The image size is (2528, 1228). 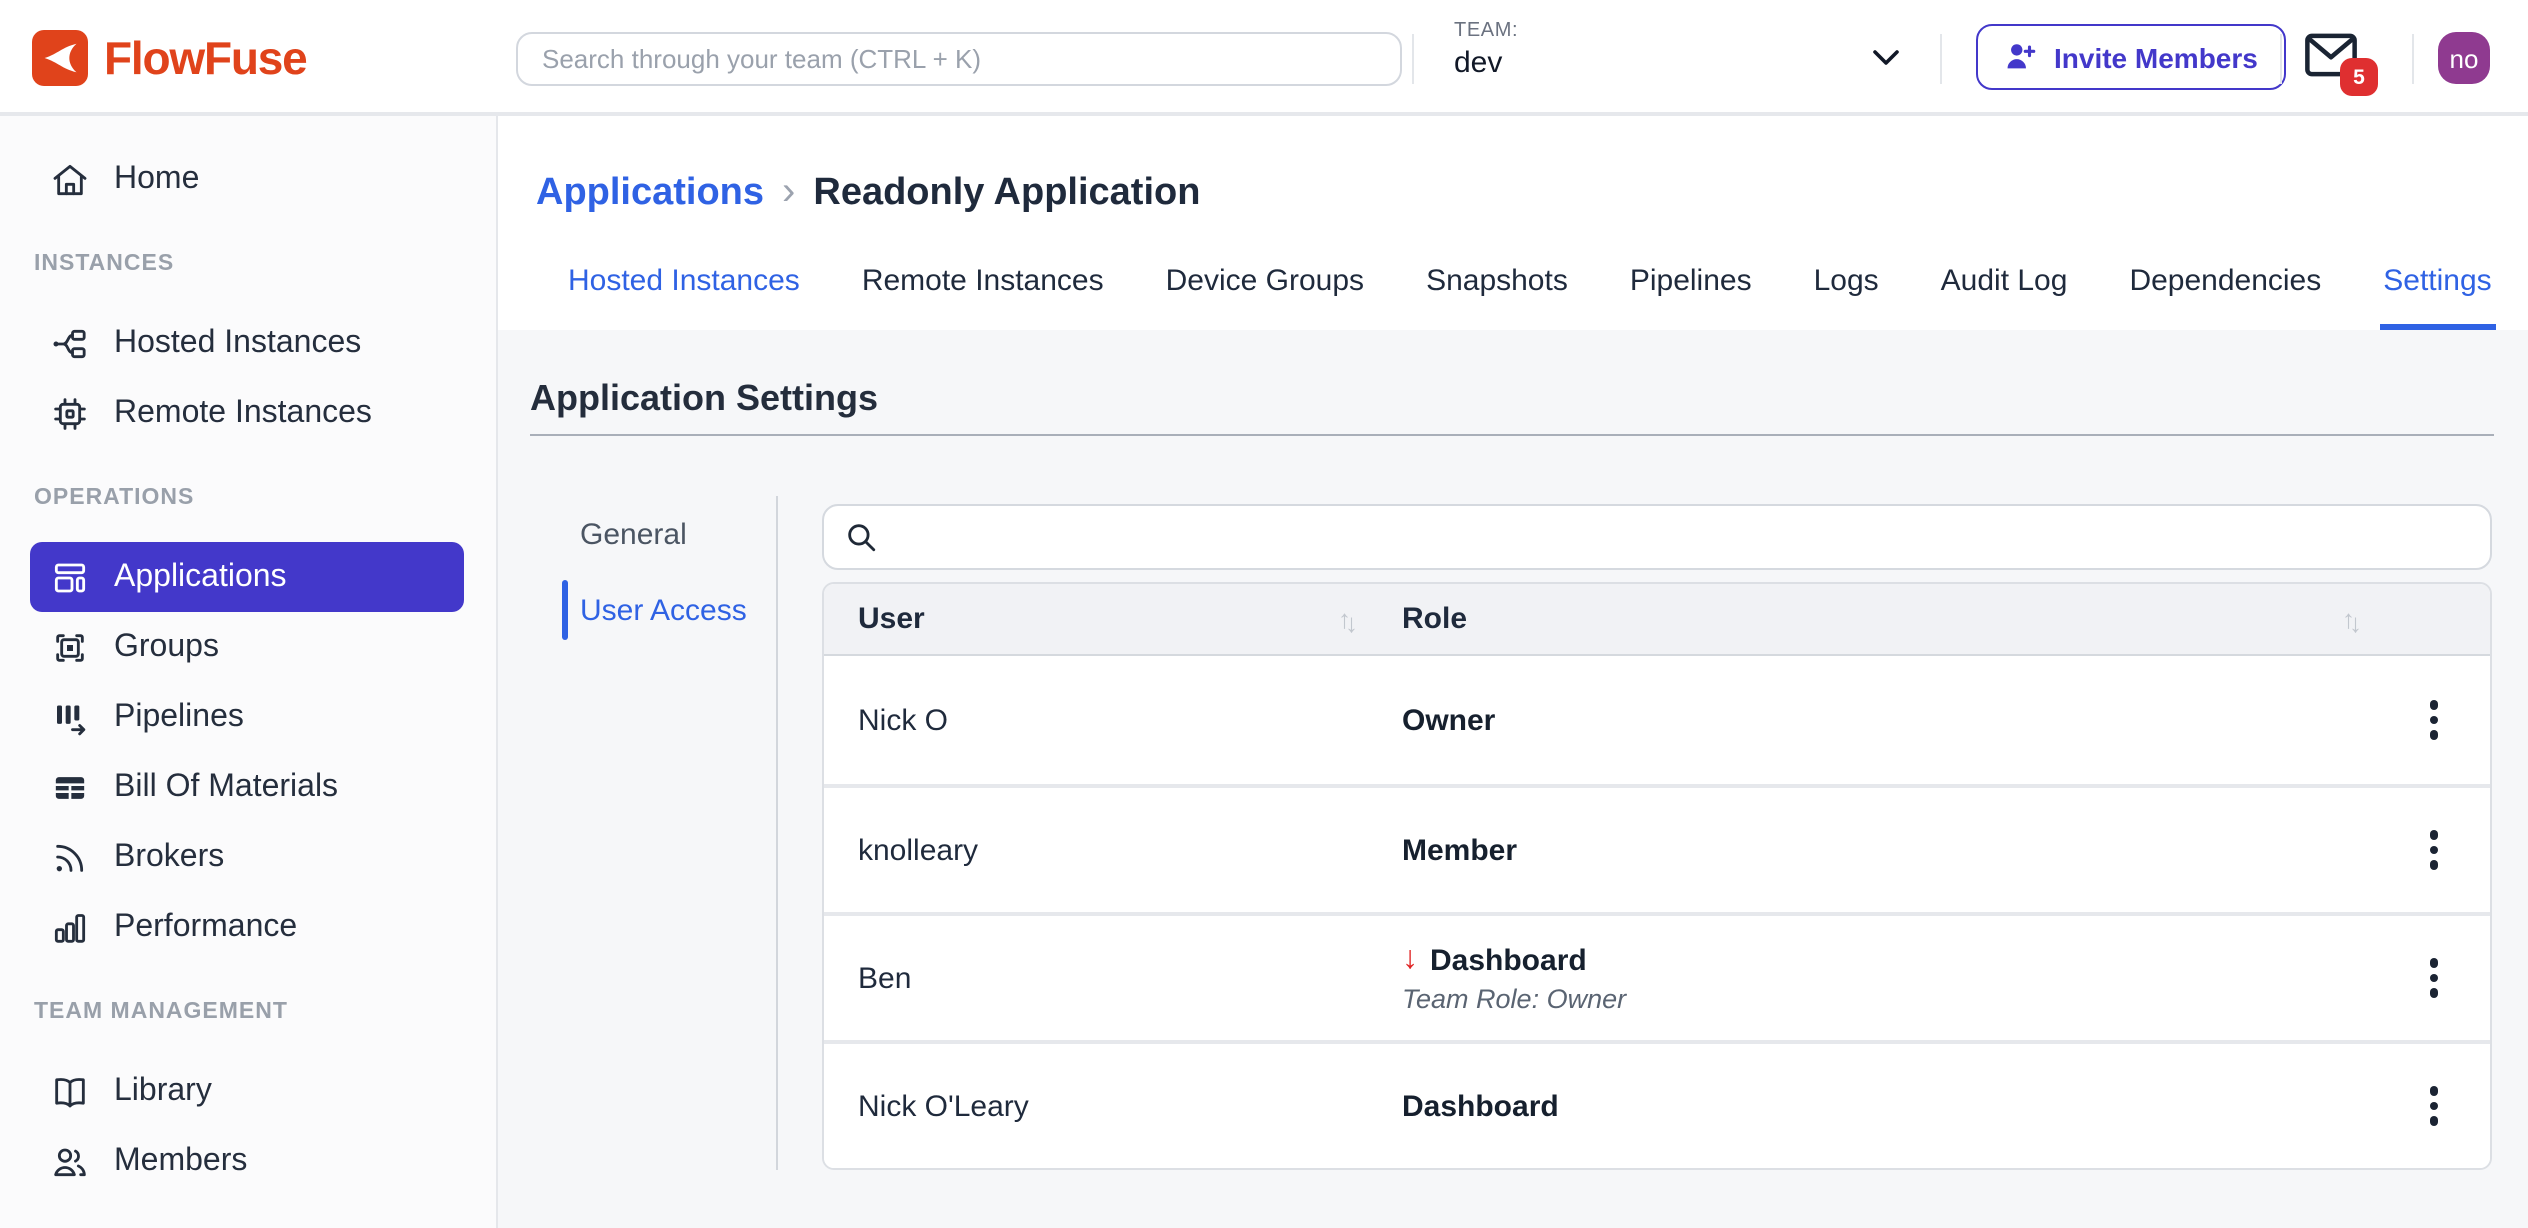 What do you see at coordinates (1410, 959) in the screenshot?
I see `role-downgrade-arrow-icon: ↓` at bounding box center [1410, 959].